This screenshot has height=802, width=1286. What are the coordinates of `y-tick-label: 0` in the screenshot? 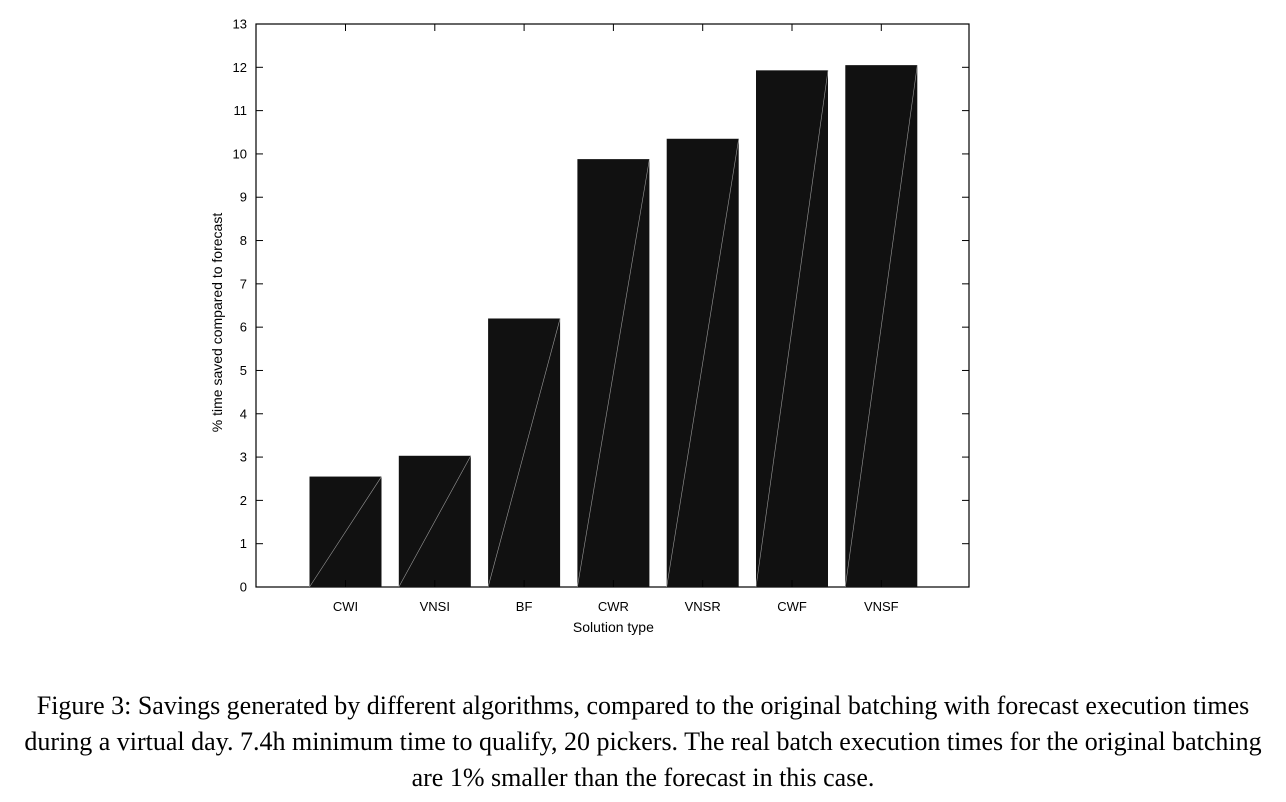 It's located at (243, 587).